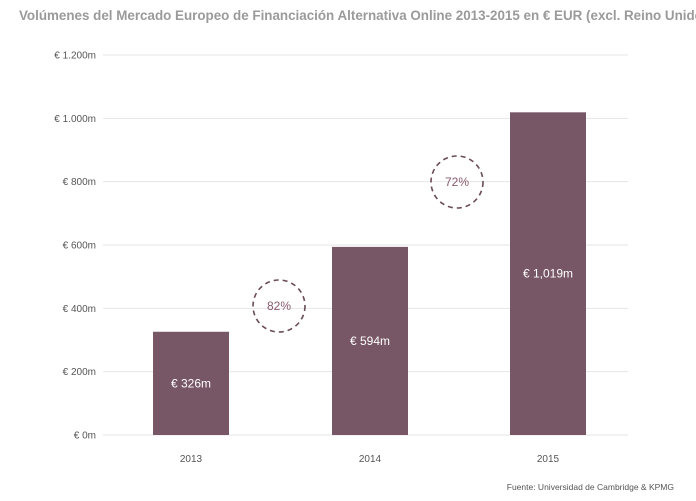  I want to click on bar-value-label: € 326m, so click(191, 383).